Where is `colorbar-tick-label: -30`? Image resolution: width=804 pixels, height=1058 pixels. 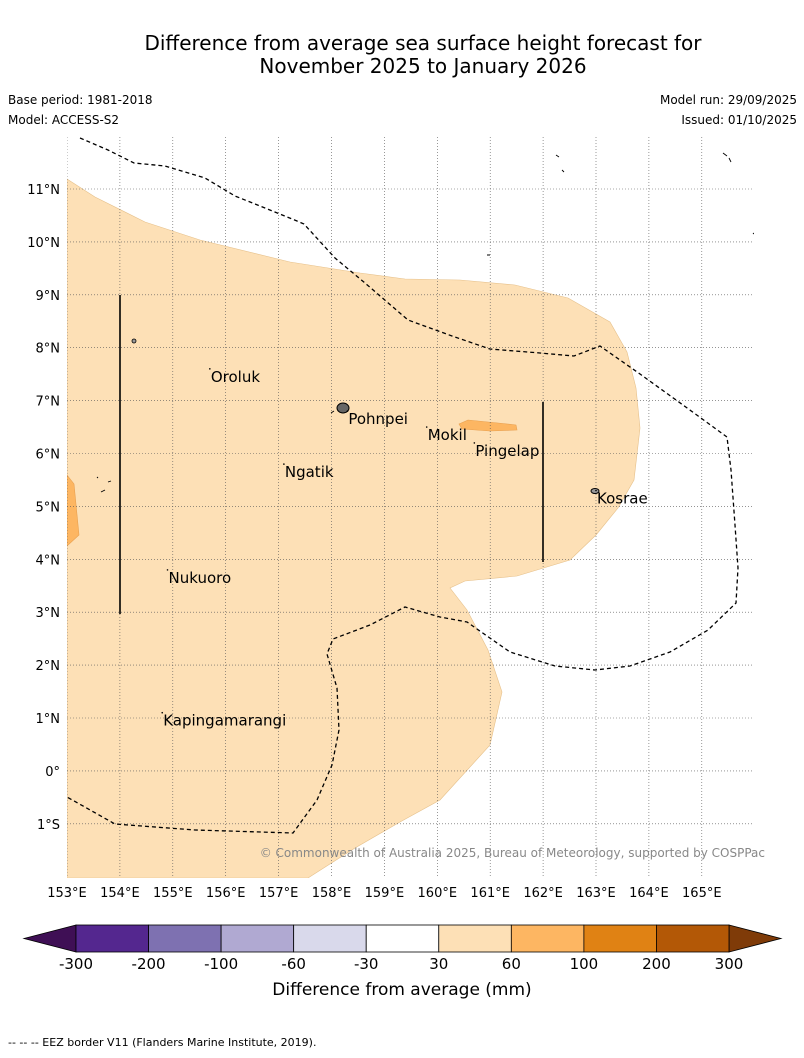
colorbar-tick-label: -30 is located at coordinates (366, 964).